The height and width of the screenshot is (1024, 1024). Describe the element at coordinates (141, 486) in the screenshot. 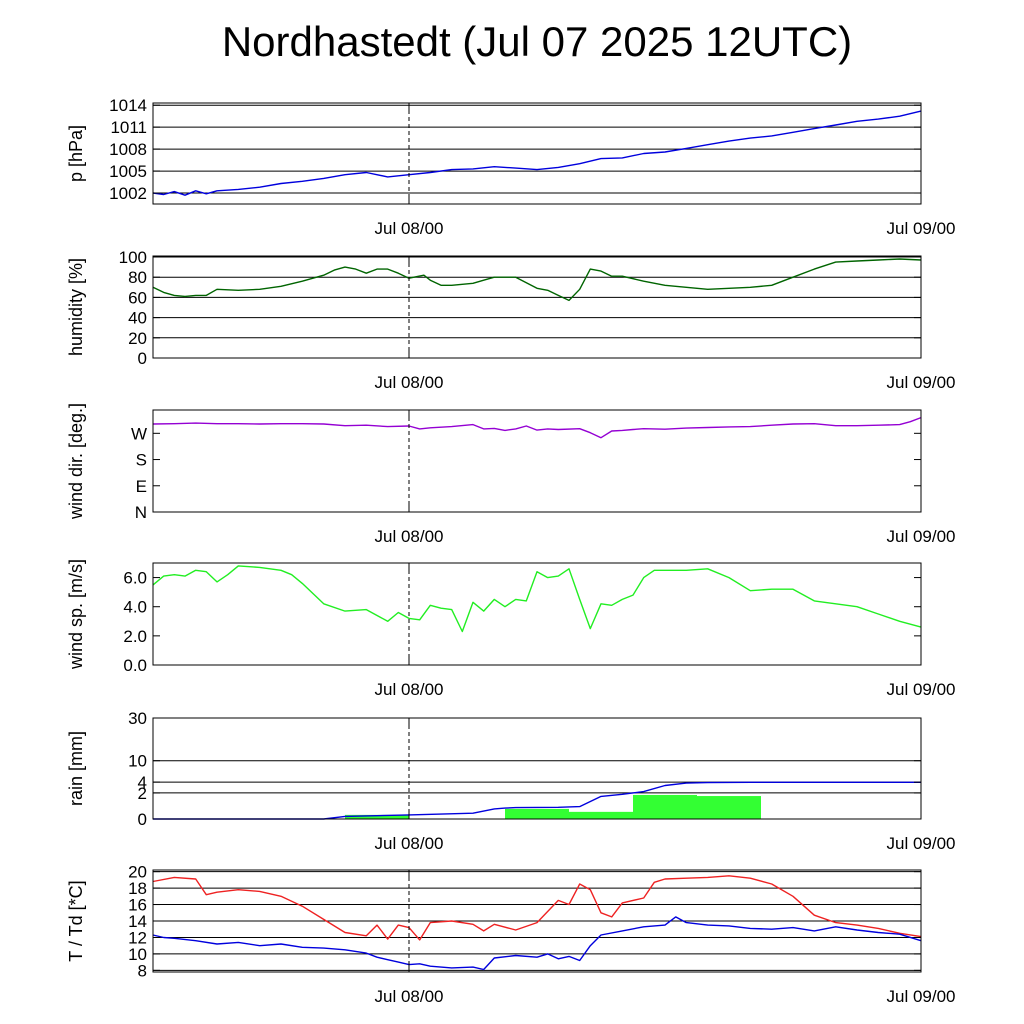

I see `y-tick-label: E` at that location.